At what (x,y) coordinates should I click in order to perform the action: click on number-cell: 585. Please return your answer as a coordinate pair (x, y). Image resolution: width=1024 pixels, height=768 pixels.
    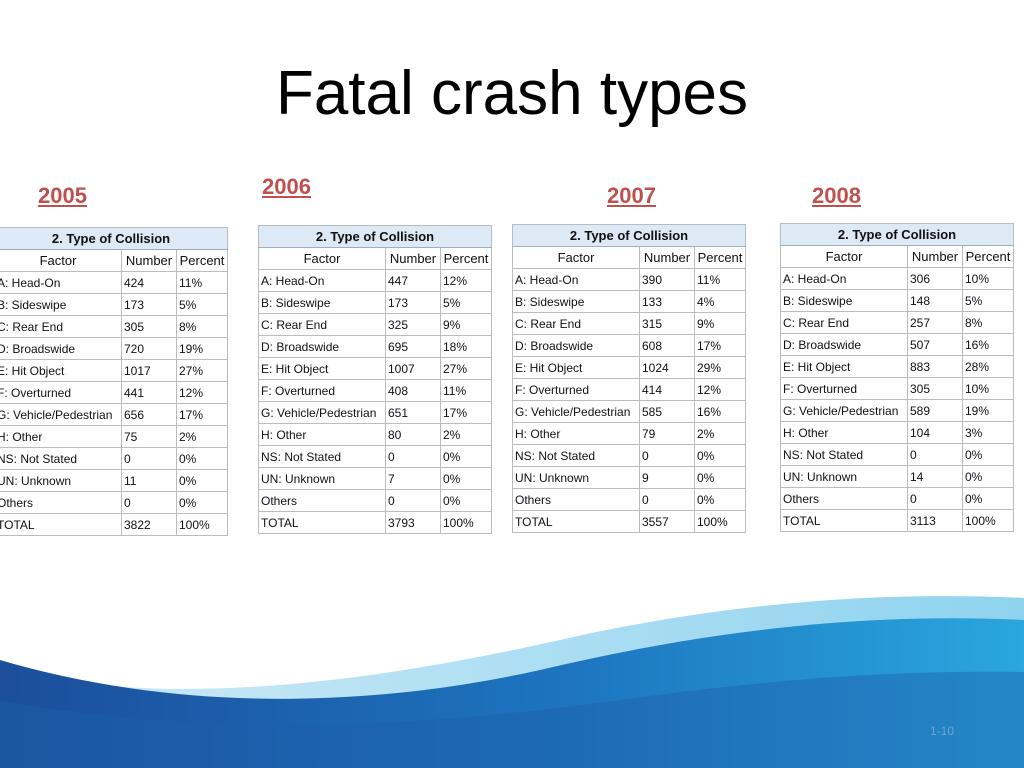
    Looking at the image, I should click on (667, 411).